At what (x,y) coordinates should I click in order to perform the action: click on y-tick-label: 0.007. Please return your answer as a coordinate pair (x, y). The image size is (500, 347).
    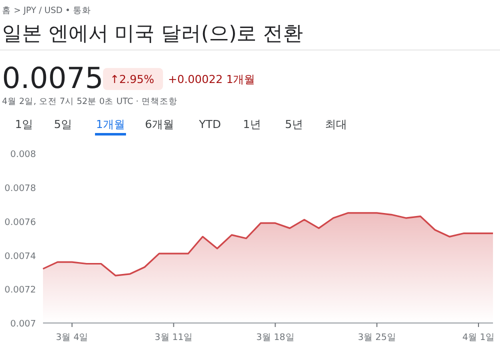
    Looking at the image, I should click on (23, 325).